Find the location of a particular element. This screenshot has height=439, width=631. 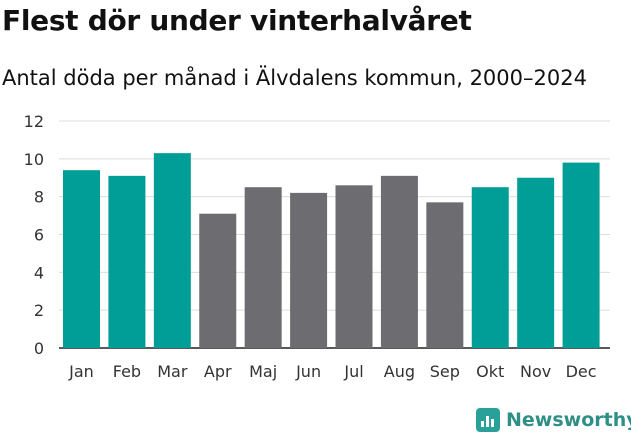

bar-okt is located at coordinates (490, 267).